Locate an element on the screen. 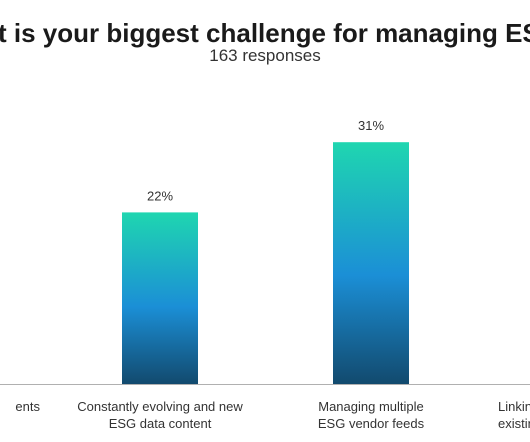 This screenshot has width=530, height=442. value-label-2: 31% is located at coordinates (371, 125).